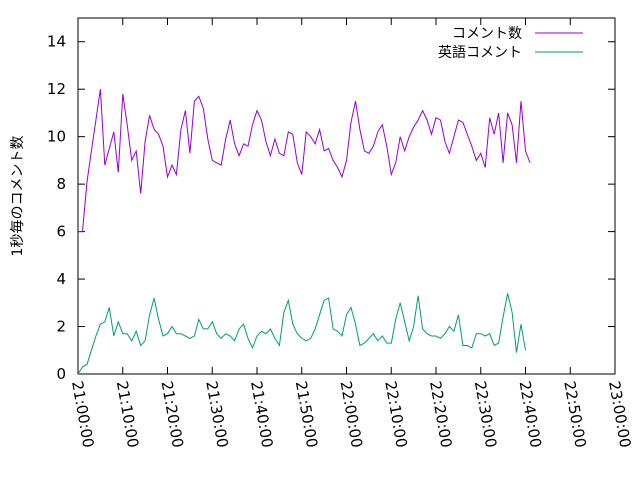 The height and width of the screenshot is (480, 640). What do you see at coordinates (619, 414) in the screenshot?
I see `x-tick-label: 23:00:00` at bounding box center [619, 414].